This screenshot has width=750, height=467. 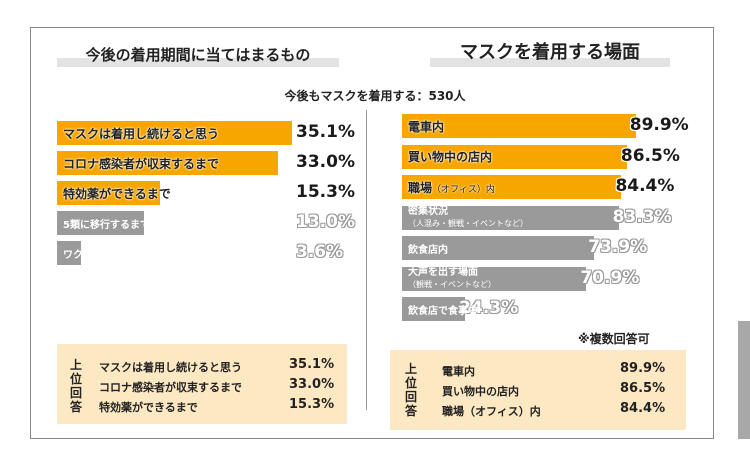 What do you see at coordinates (643, 388) in the screenshot?
I see `right-top-answer-value: 86.5%` at bounding box center [643, 388].